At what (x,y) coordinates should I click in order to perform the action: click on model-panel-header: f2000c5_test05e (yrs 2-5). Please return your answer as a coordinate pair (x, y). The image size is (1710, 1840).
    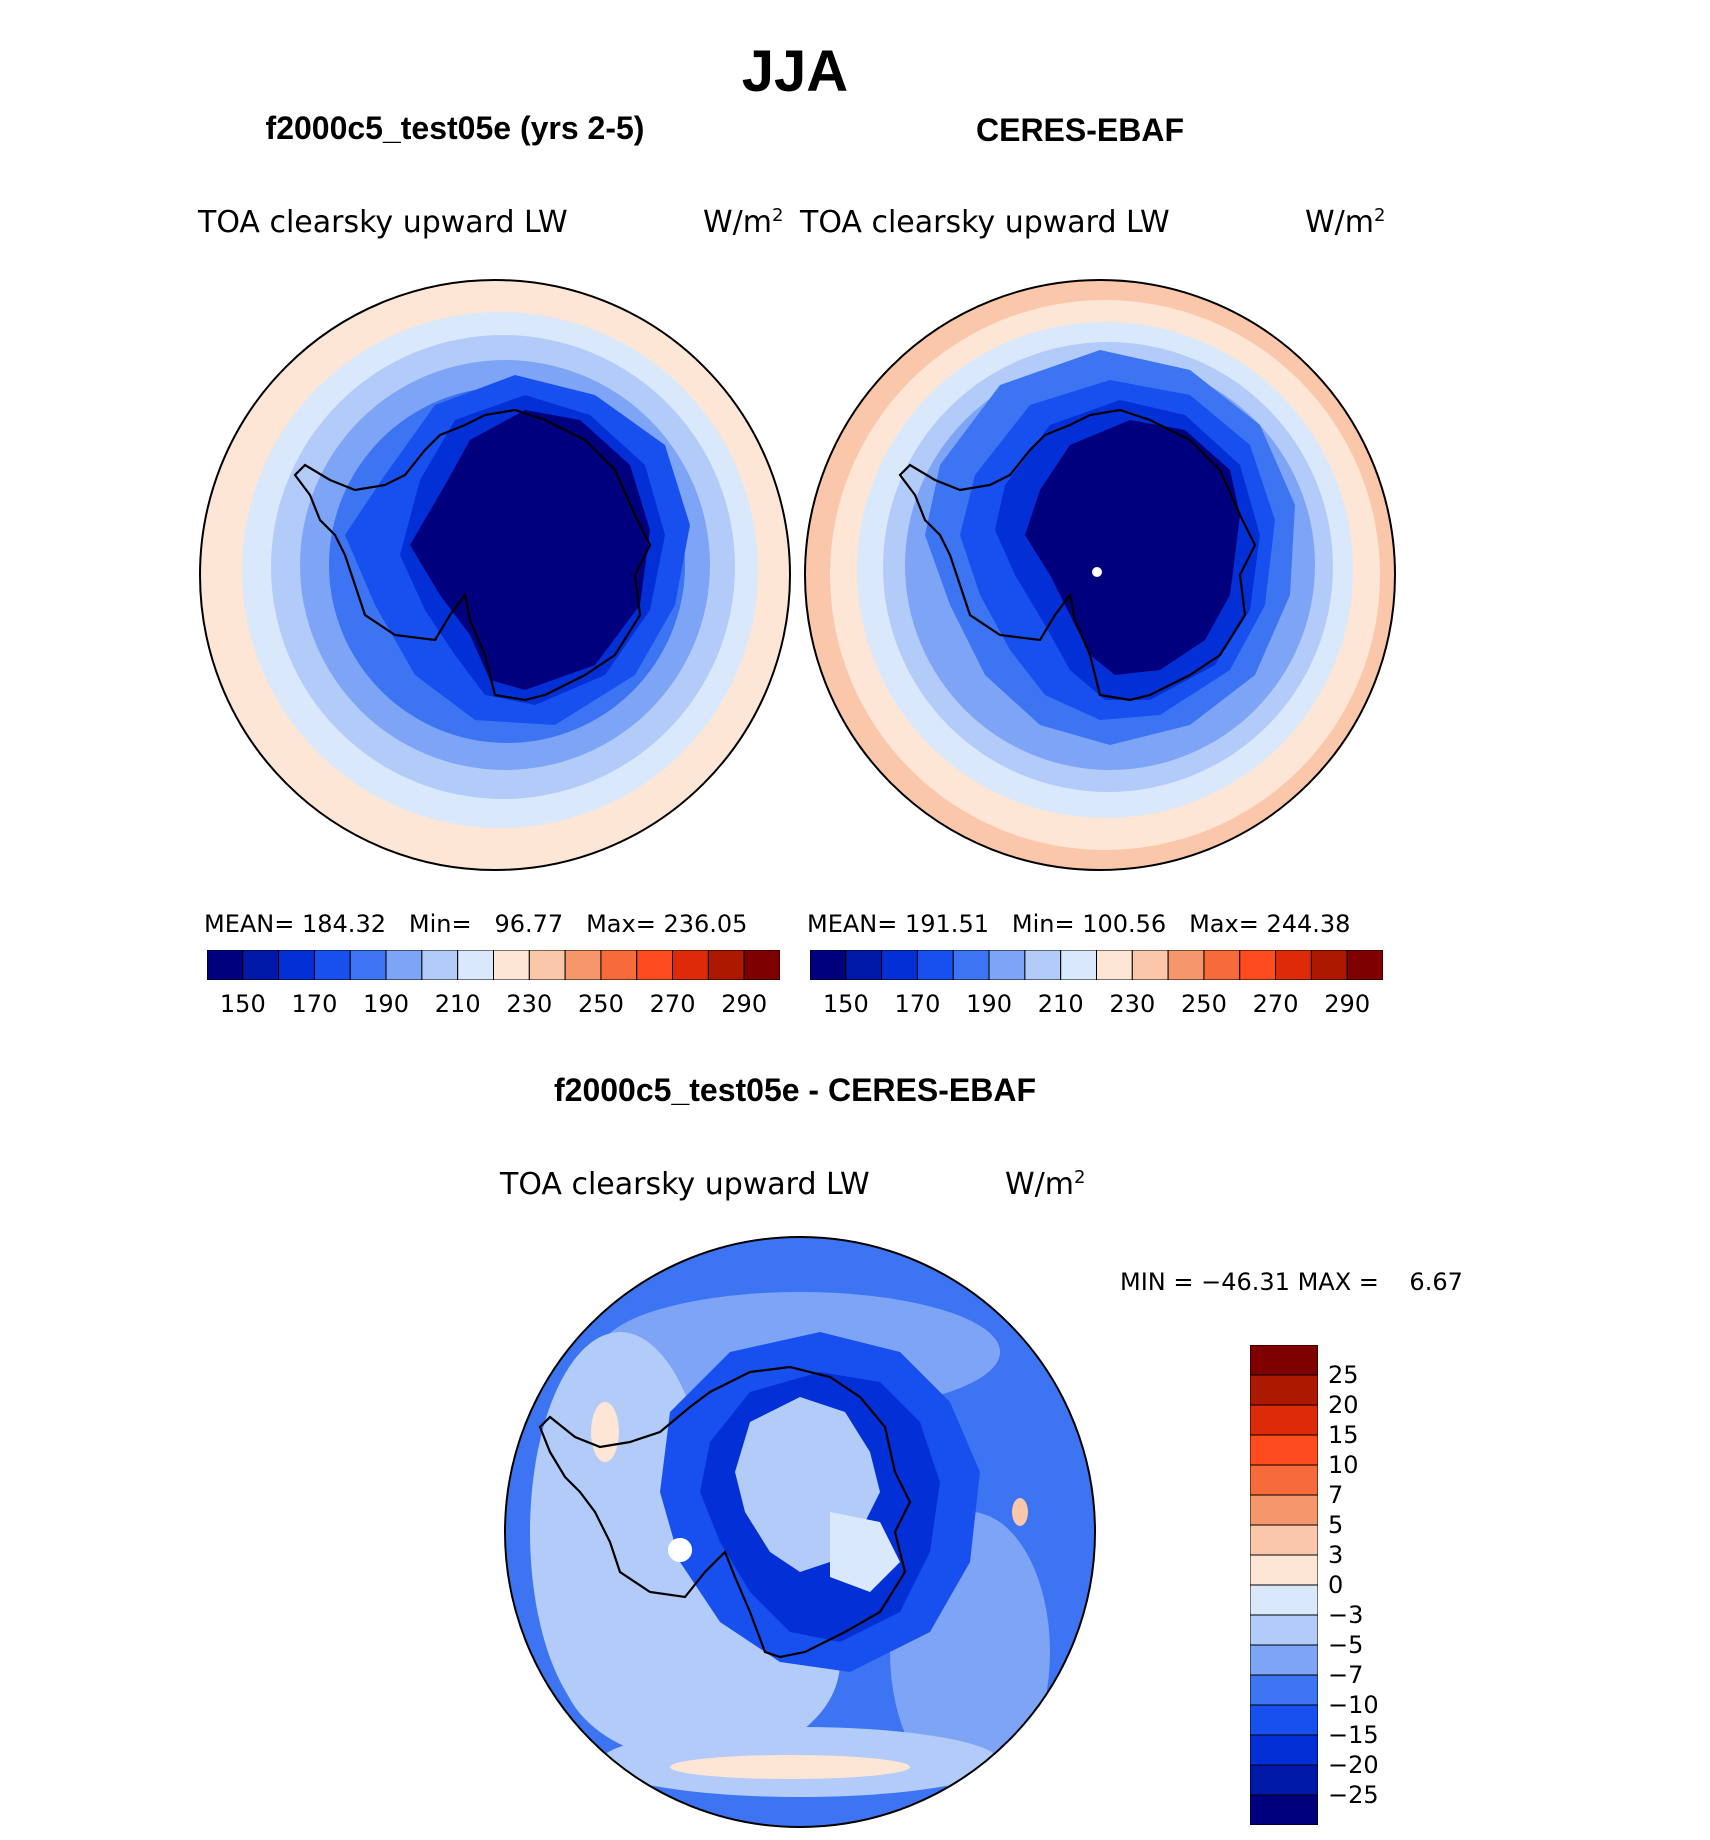
    Looking at the image, I should click on (455, 128).